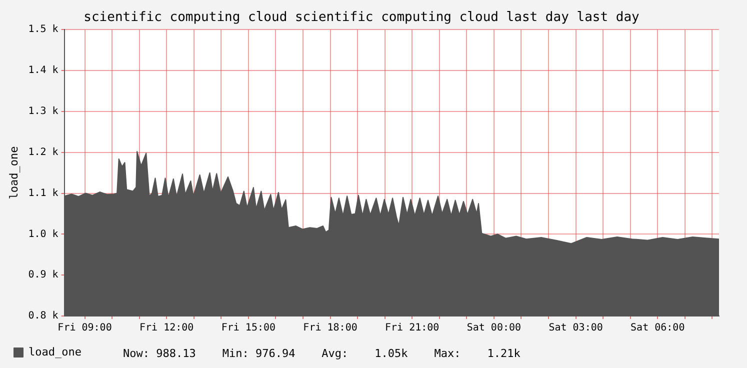  I want to click on y-tick-label: 1.4 k, so click(43, 70).